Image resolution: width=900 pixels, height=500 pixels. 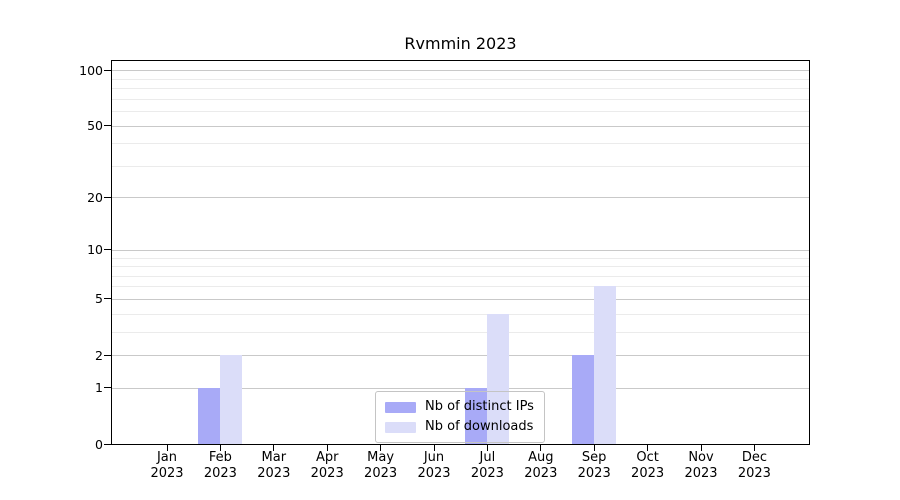 I want to click on x-tick-label-mar: Mar 2023, so click(x=274, y=465).